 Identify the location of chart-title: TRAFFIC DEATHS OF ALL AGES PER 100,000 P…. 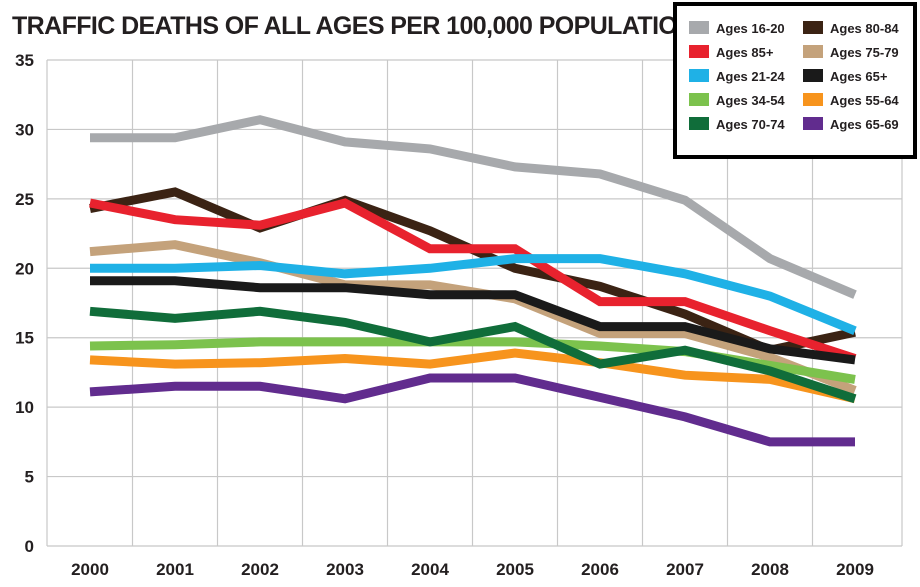
(353, 26).